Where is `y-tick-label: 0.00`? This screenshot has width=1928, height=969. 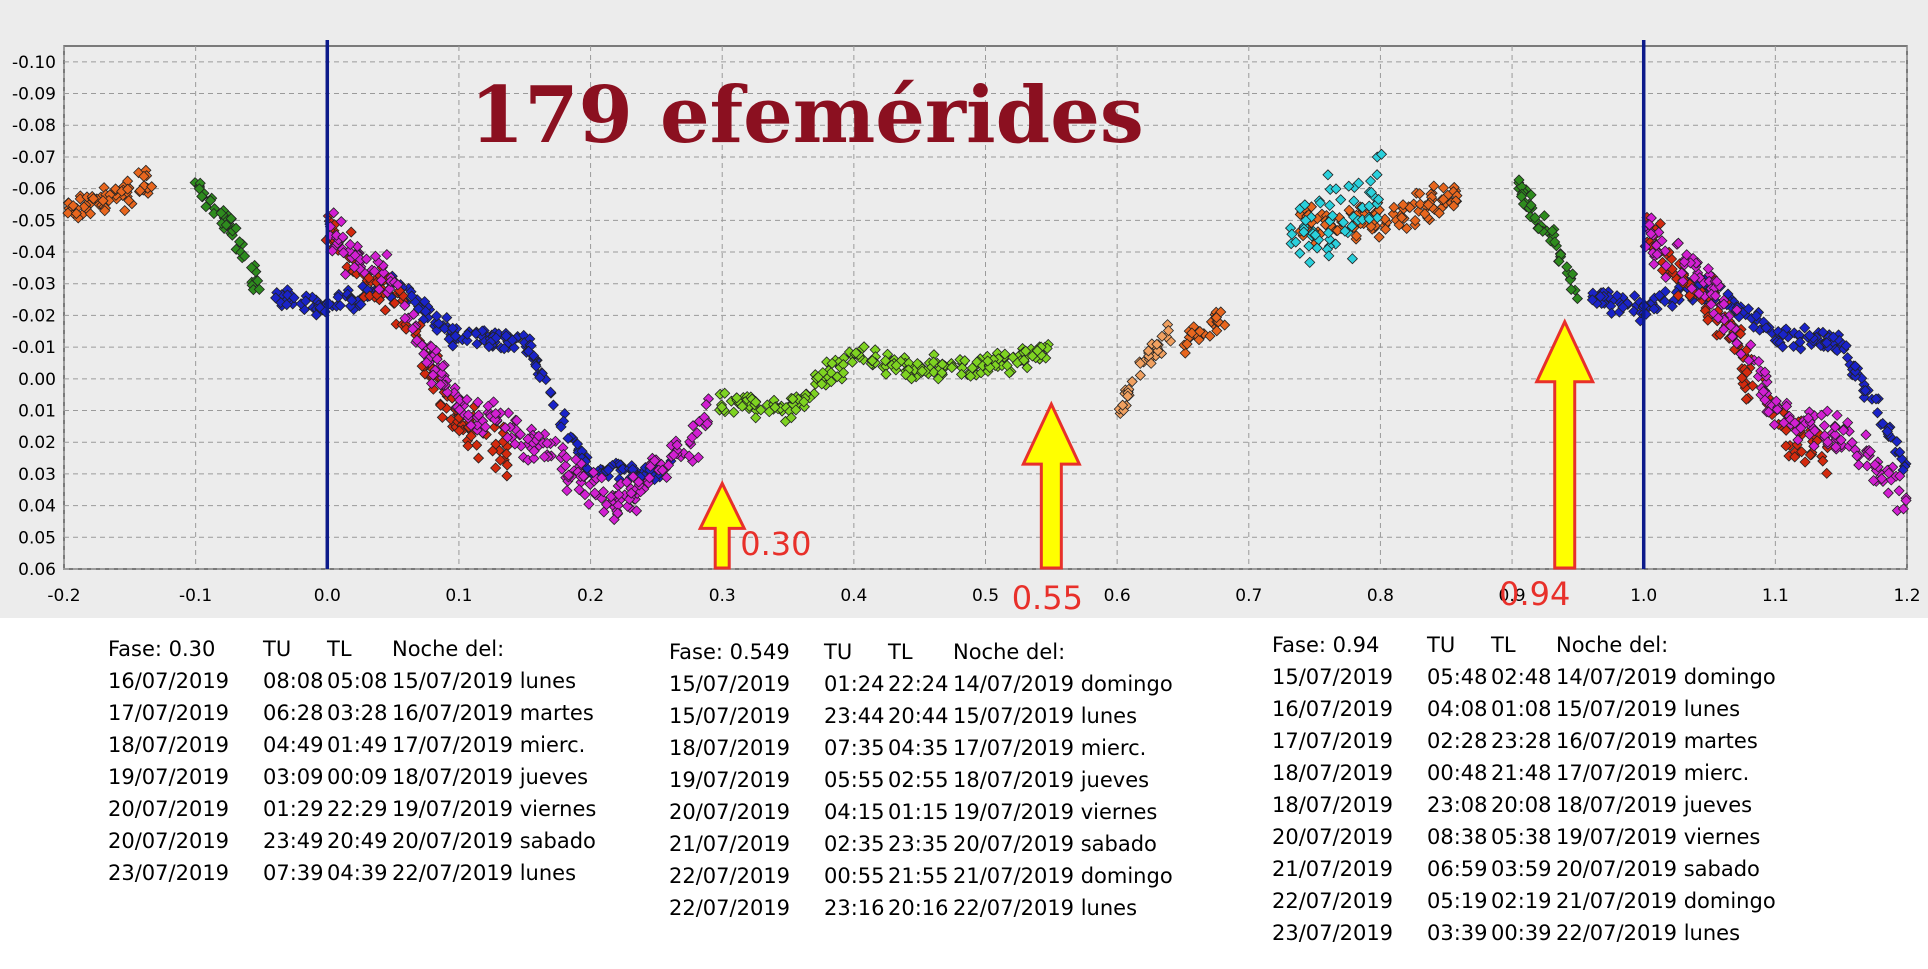
y-tick-label: 0.00 is located at coordinates (37, 380).